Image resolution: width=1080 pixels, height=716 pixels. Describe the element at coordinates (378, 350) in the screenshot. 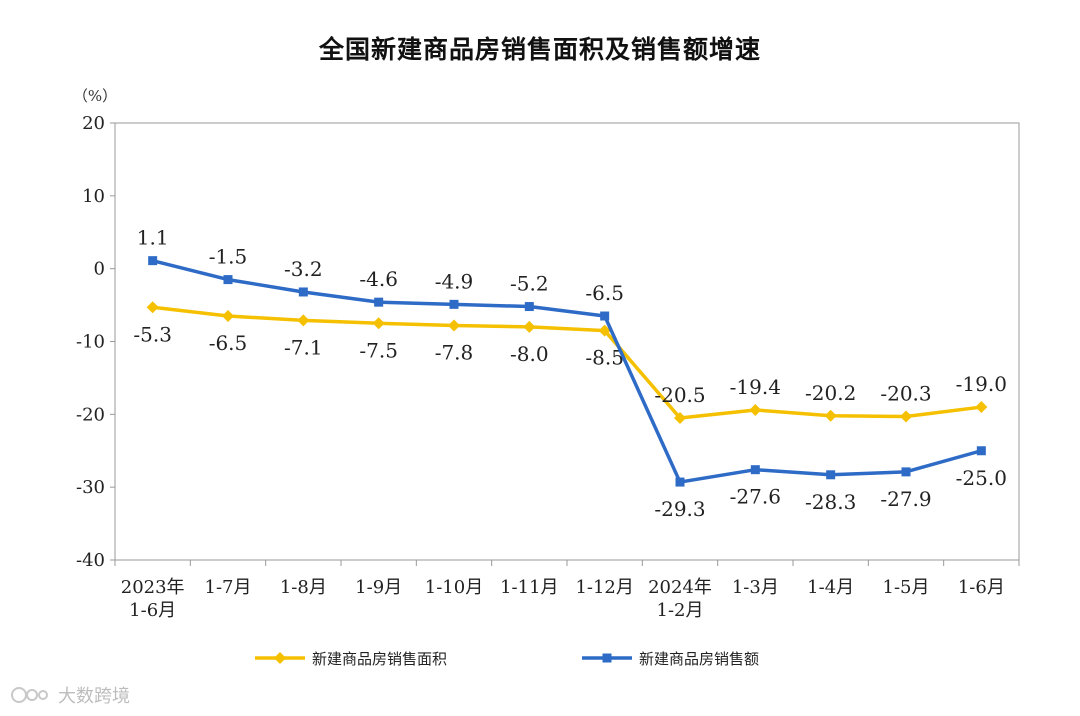

I see `data-label: -7.5` at that location.